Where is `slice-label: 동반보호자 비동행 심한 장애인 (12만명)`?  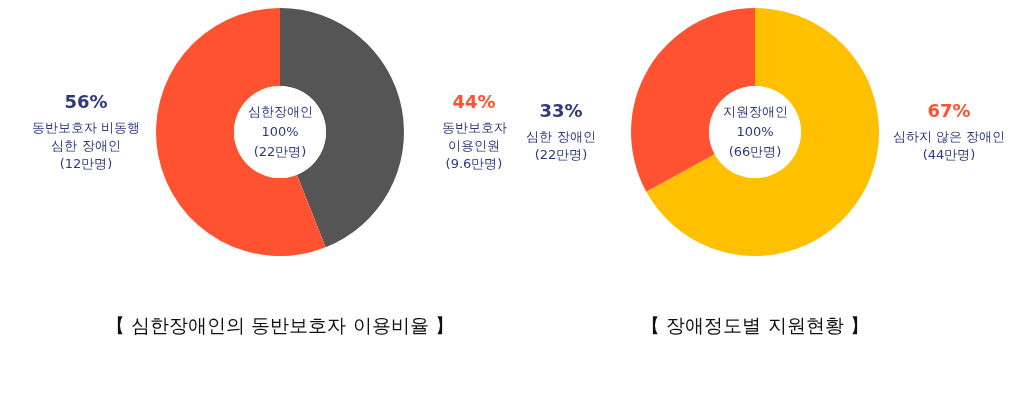 slice-label: 동반보호자 비동행 심한 장애인 (12만명) is located at coordinates (86, 145).